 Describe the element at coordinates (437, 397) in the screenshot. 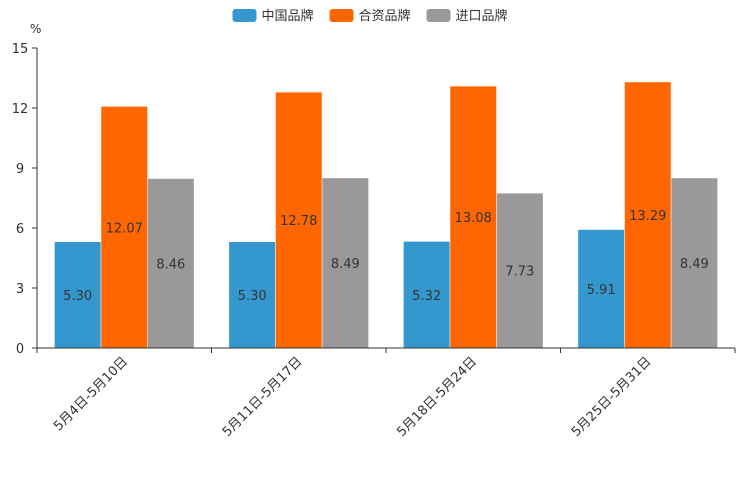

I see `x-category-label: 5月18日-5月24日` at that location.